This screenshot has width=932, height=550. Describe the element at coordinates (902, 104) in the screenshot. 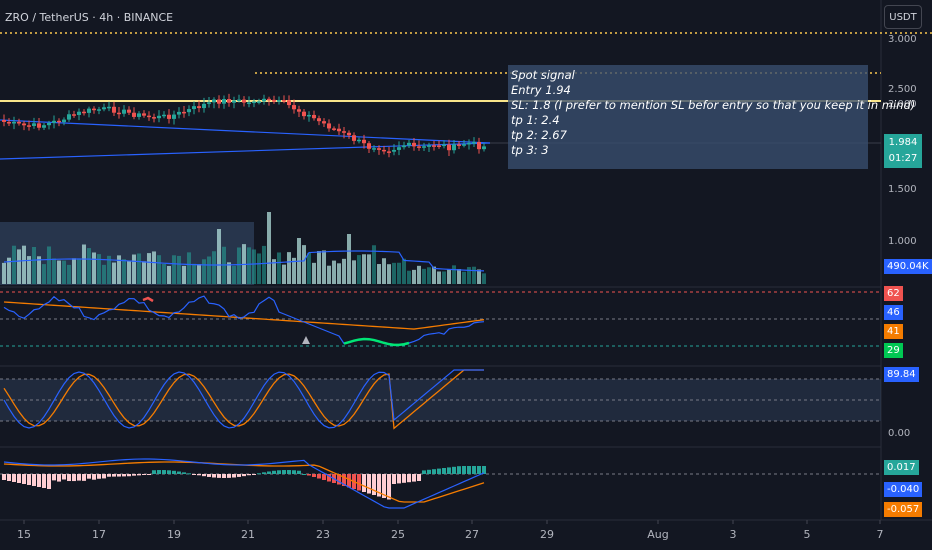

I see `price-label-2000: 2.000` at that location.